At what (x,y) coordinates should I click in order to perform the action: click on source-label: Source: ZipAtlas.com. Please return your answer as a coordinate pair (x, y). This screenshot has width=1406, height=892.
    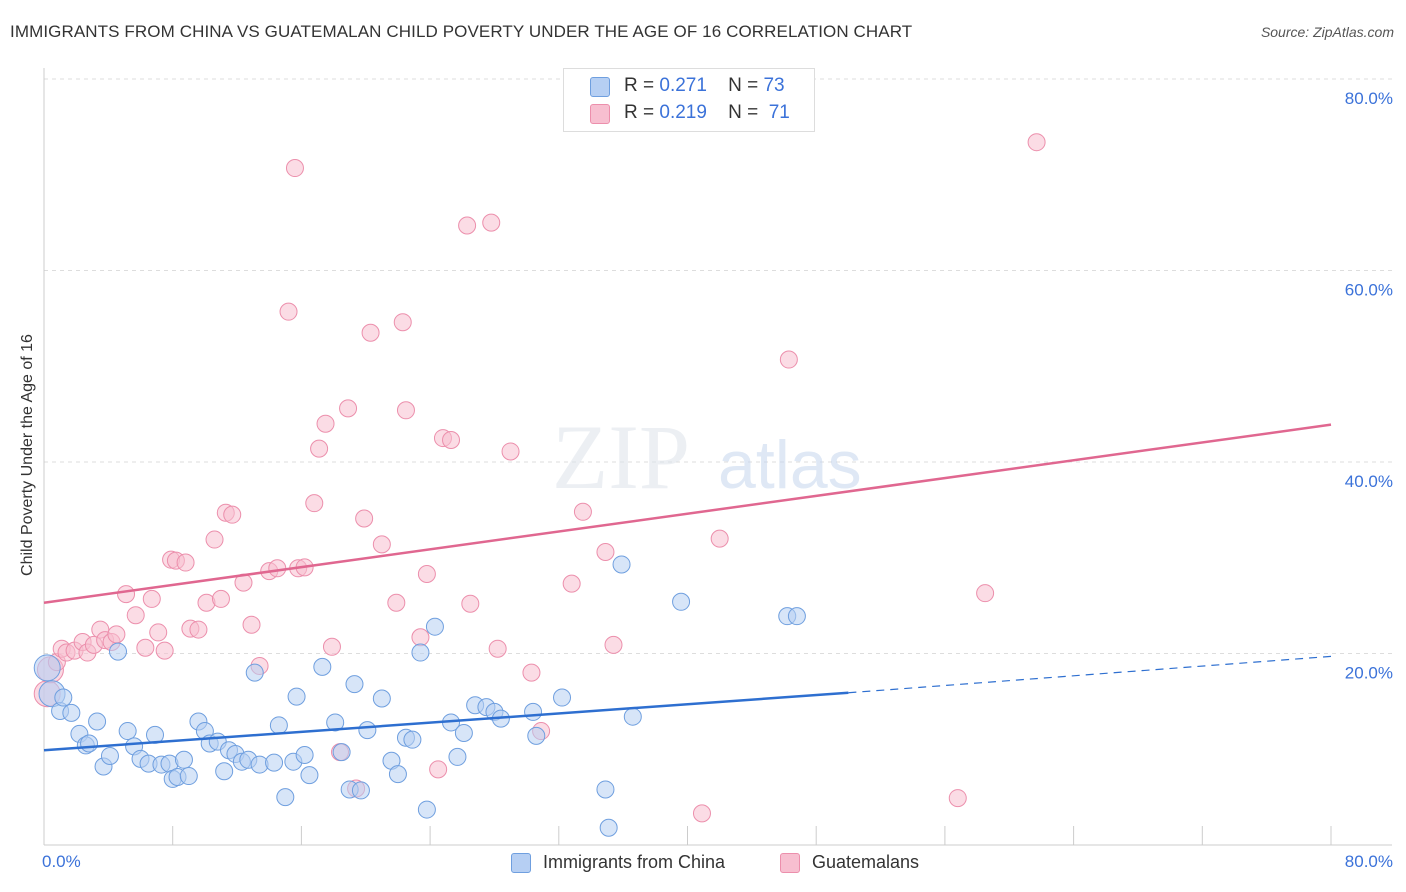
    Looking at the image, I should click on (1327, 32).